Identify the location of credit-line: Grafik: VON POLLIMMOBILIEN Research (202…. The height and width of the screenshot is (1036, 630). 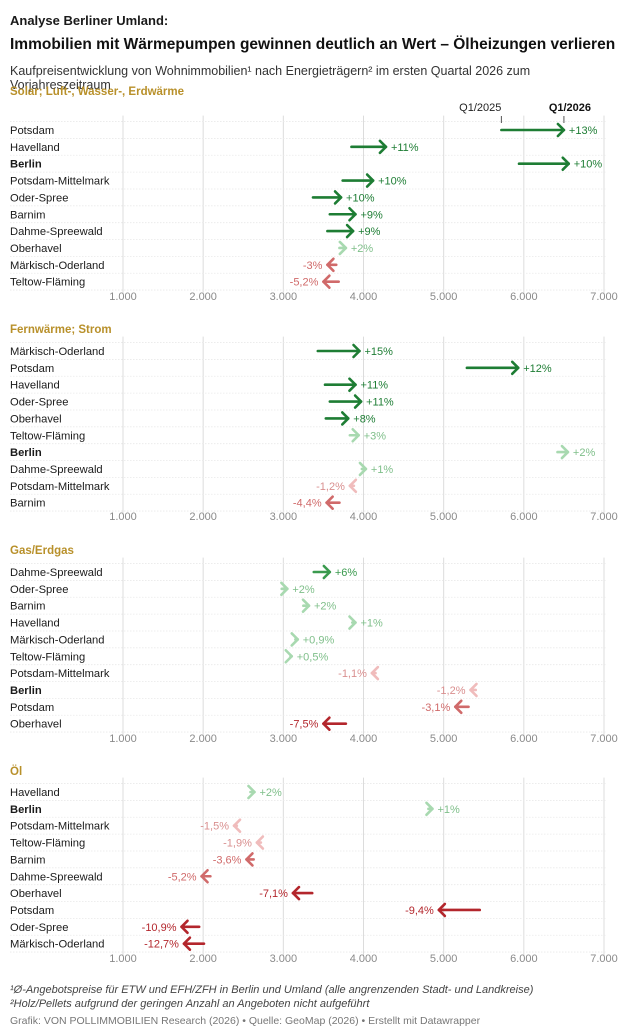
(245, 1021).